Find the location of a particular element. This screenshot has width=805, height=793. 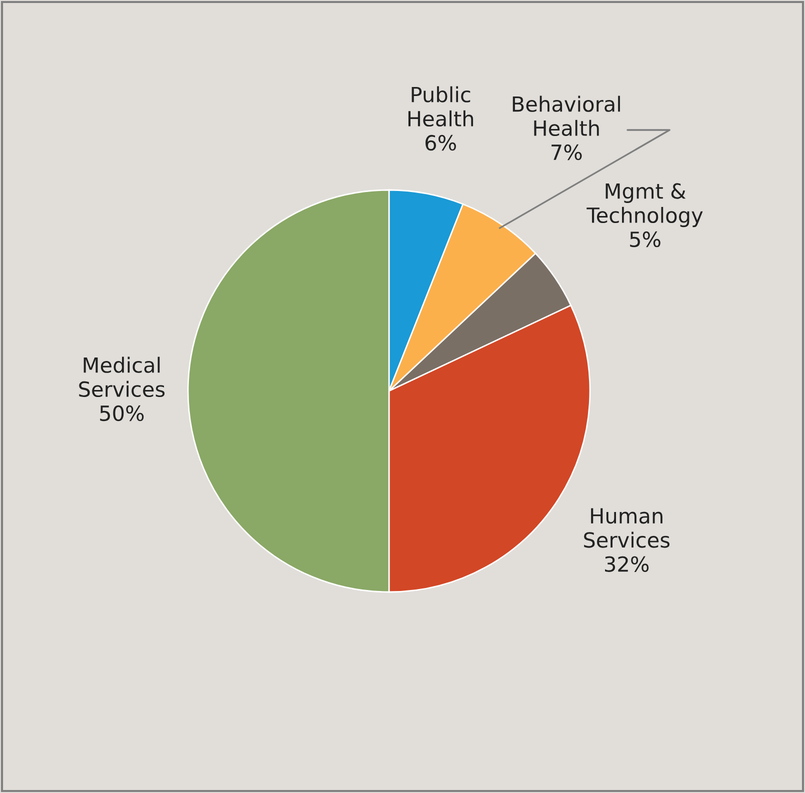

data-label: 32% is located at coordinates (627, 564).